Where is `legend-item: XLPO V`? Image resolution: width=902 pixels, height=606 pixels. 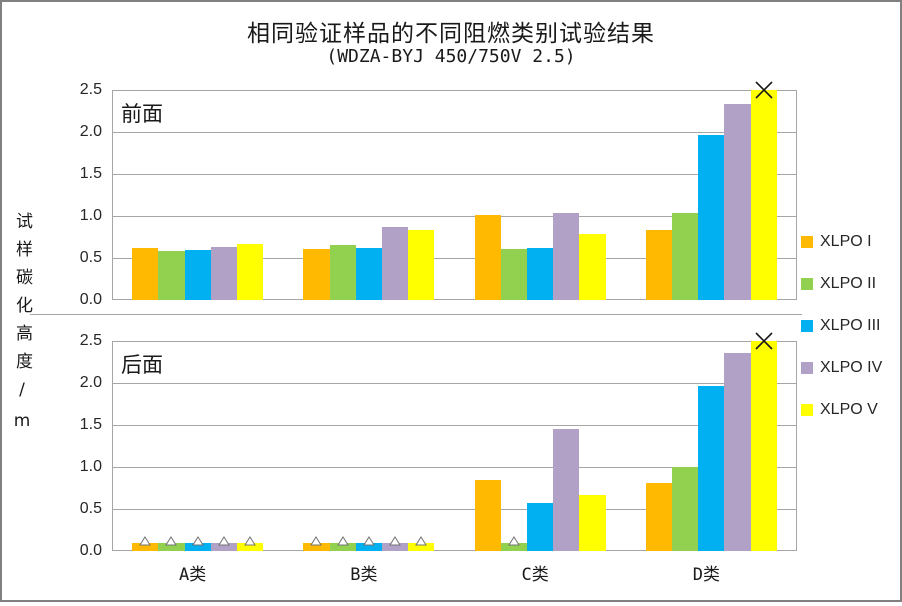 legend-item: XLPO V is located at coordinates (839, 409).